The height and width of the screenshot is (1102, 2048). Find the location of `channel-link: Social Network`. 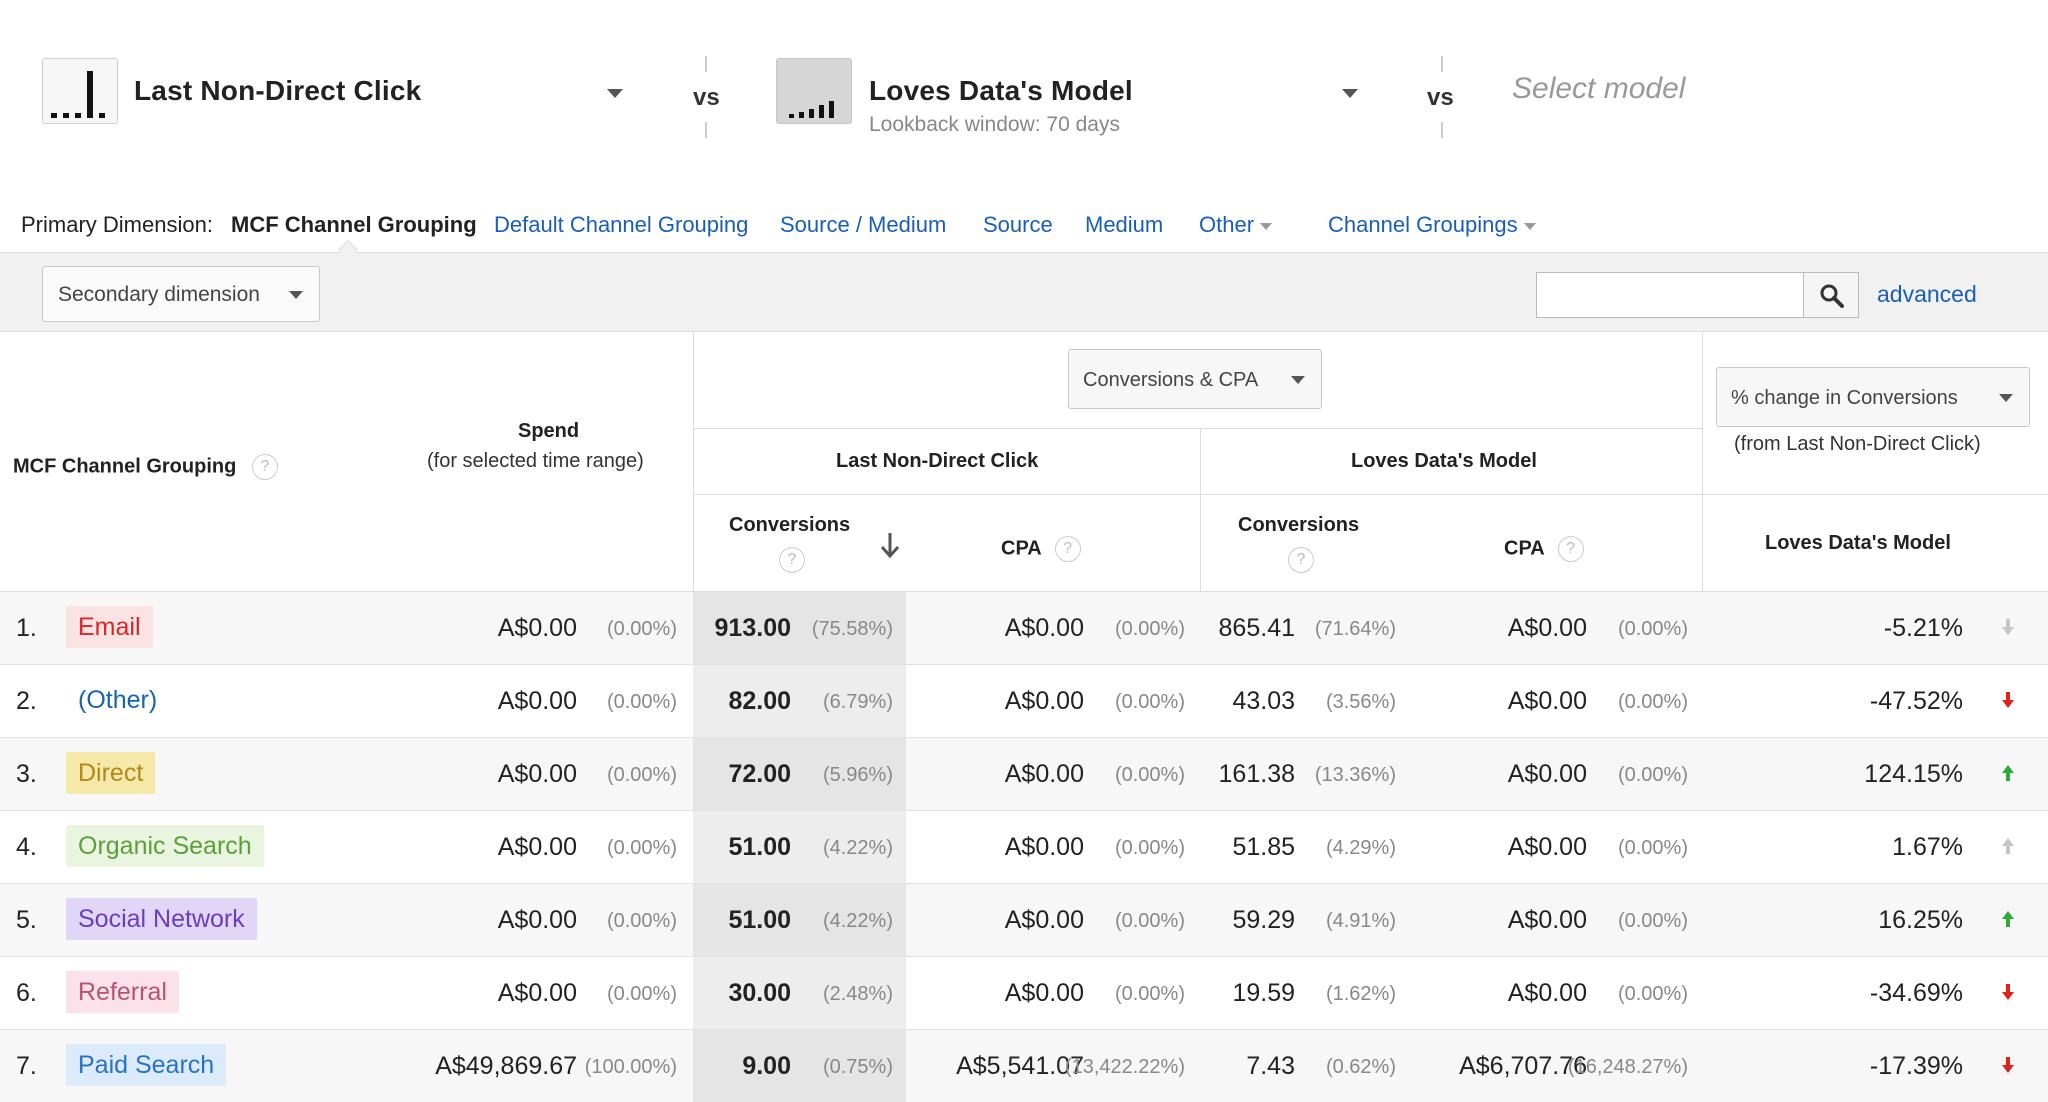

channel-link: Social Network is located at coordinates (161, 919).